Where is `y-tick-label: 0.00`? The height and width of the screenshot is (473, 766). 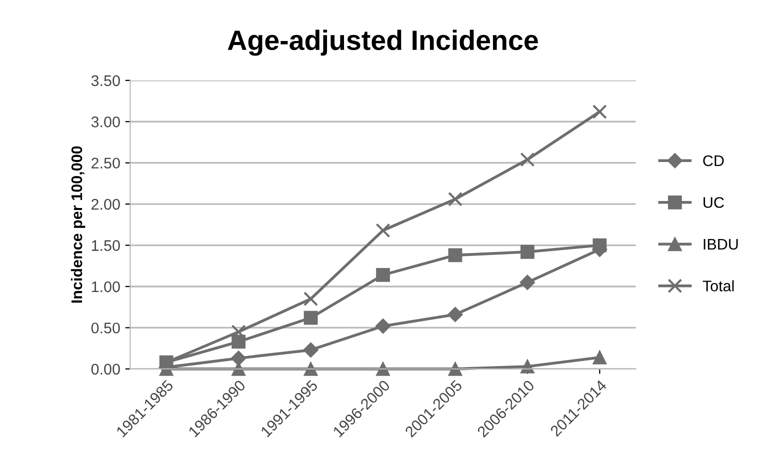
y-tick-label: 0.00 is located at coordinates (105, 369).